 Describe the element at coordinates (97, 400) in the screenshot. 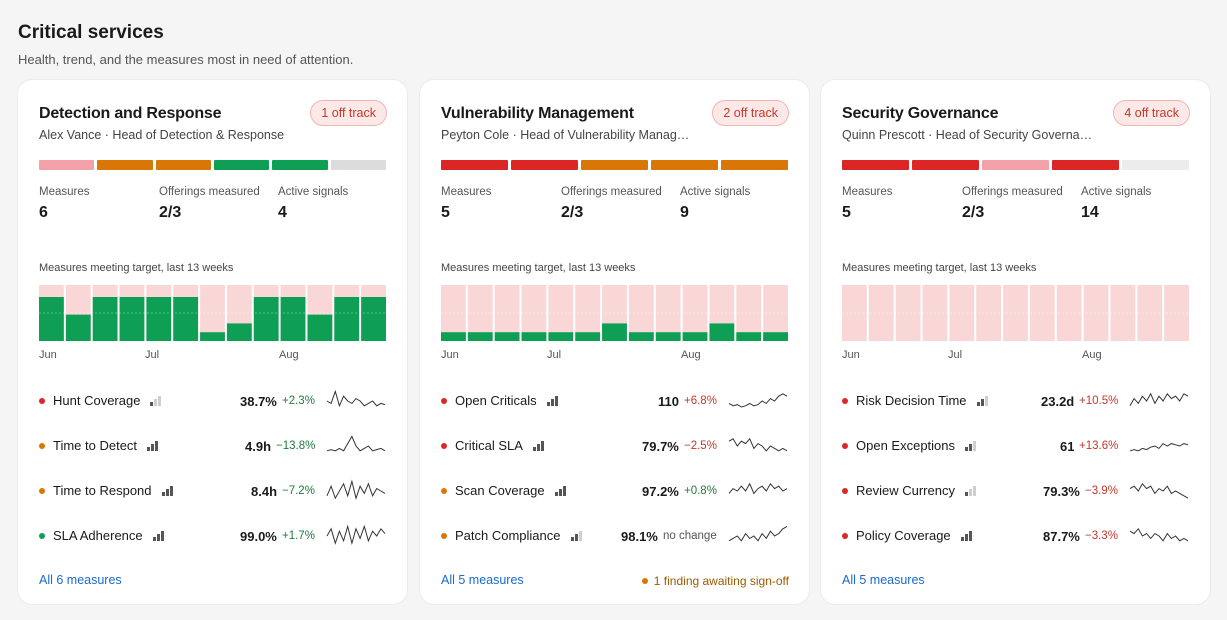

I see `measure-name: Hunt Coverage` at that location.